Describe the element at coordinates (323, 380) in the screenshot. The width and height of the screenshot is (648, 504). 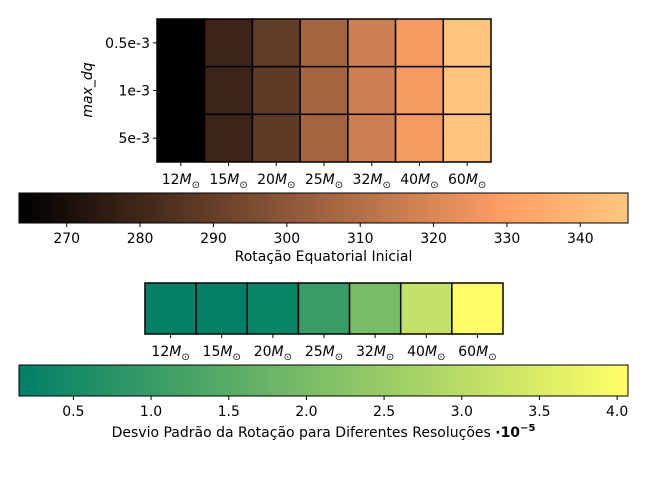
I see `colorbar-std-gradient` at that location.